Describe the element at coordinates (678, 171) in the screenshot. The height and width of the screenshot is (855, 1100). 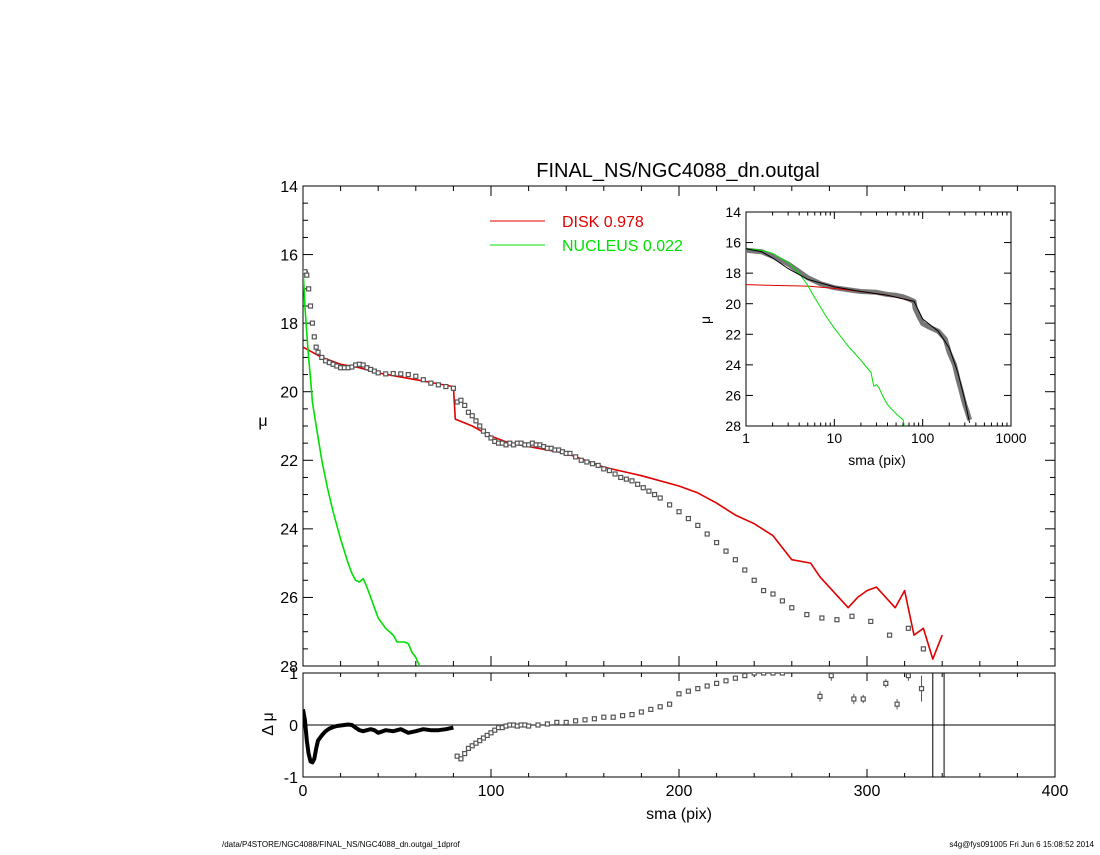
I see `chart-title: FINAL_NS/NGC4088_dn.outgal` at that location.